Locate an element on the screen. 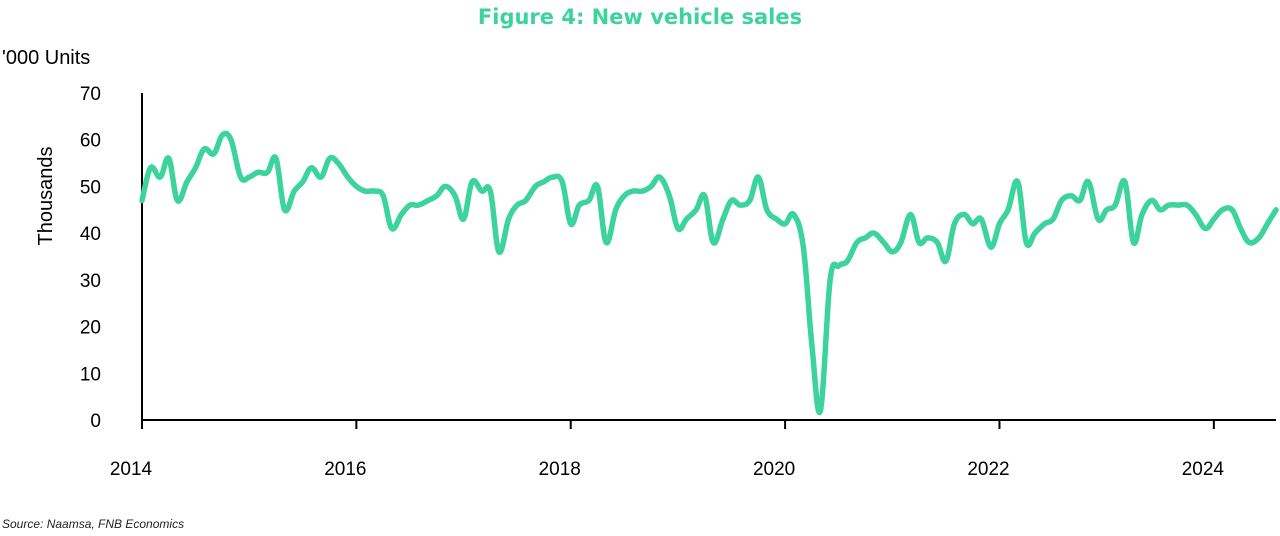  x-tick-label: 2024 is located at coordinates (1203, 469).